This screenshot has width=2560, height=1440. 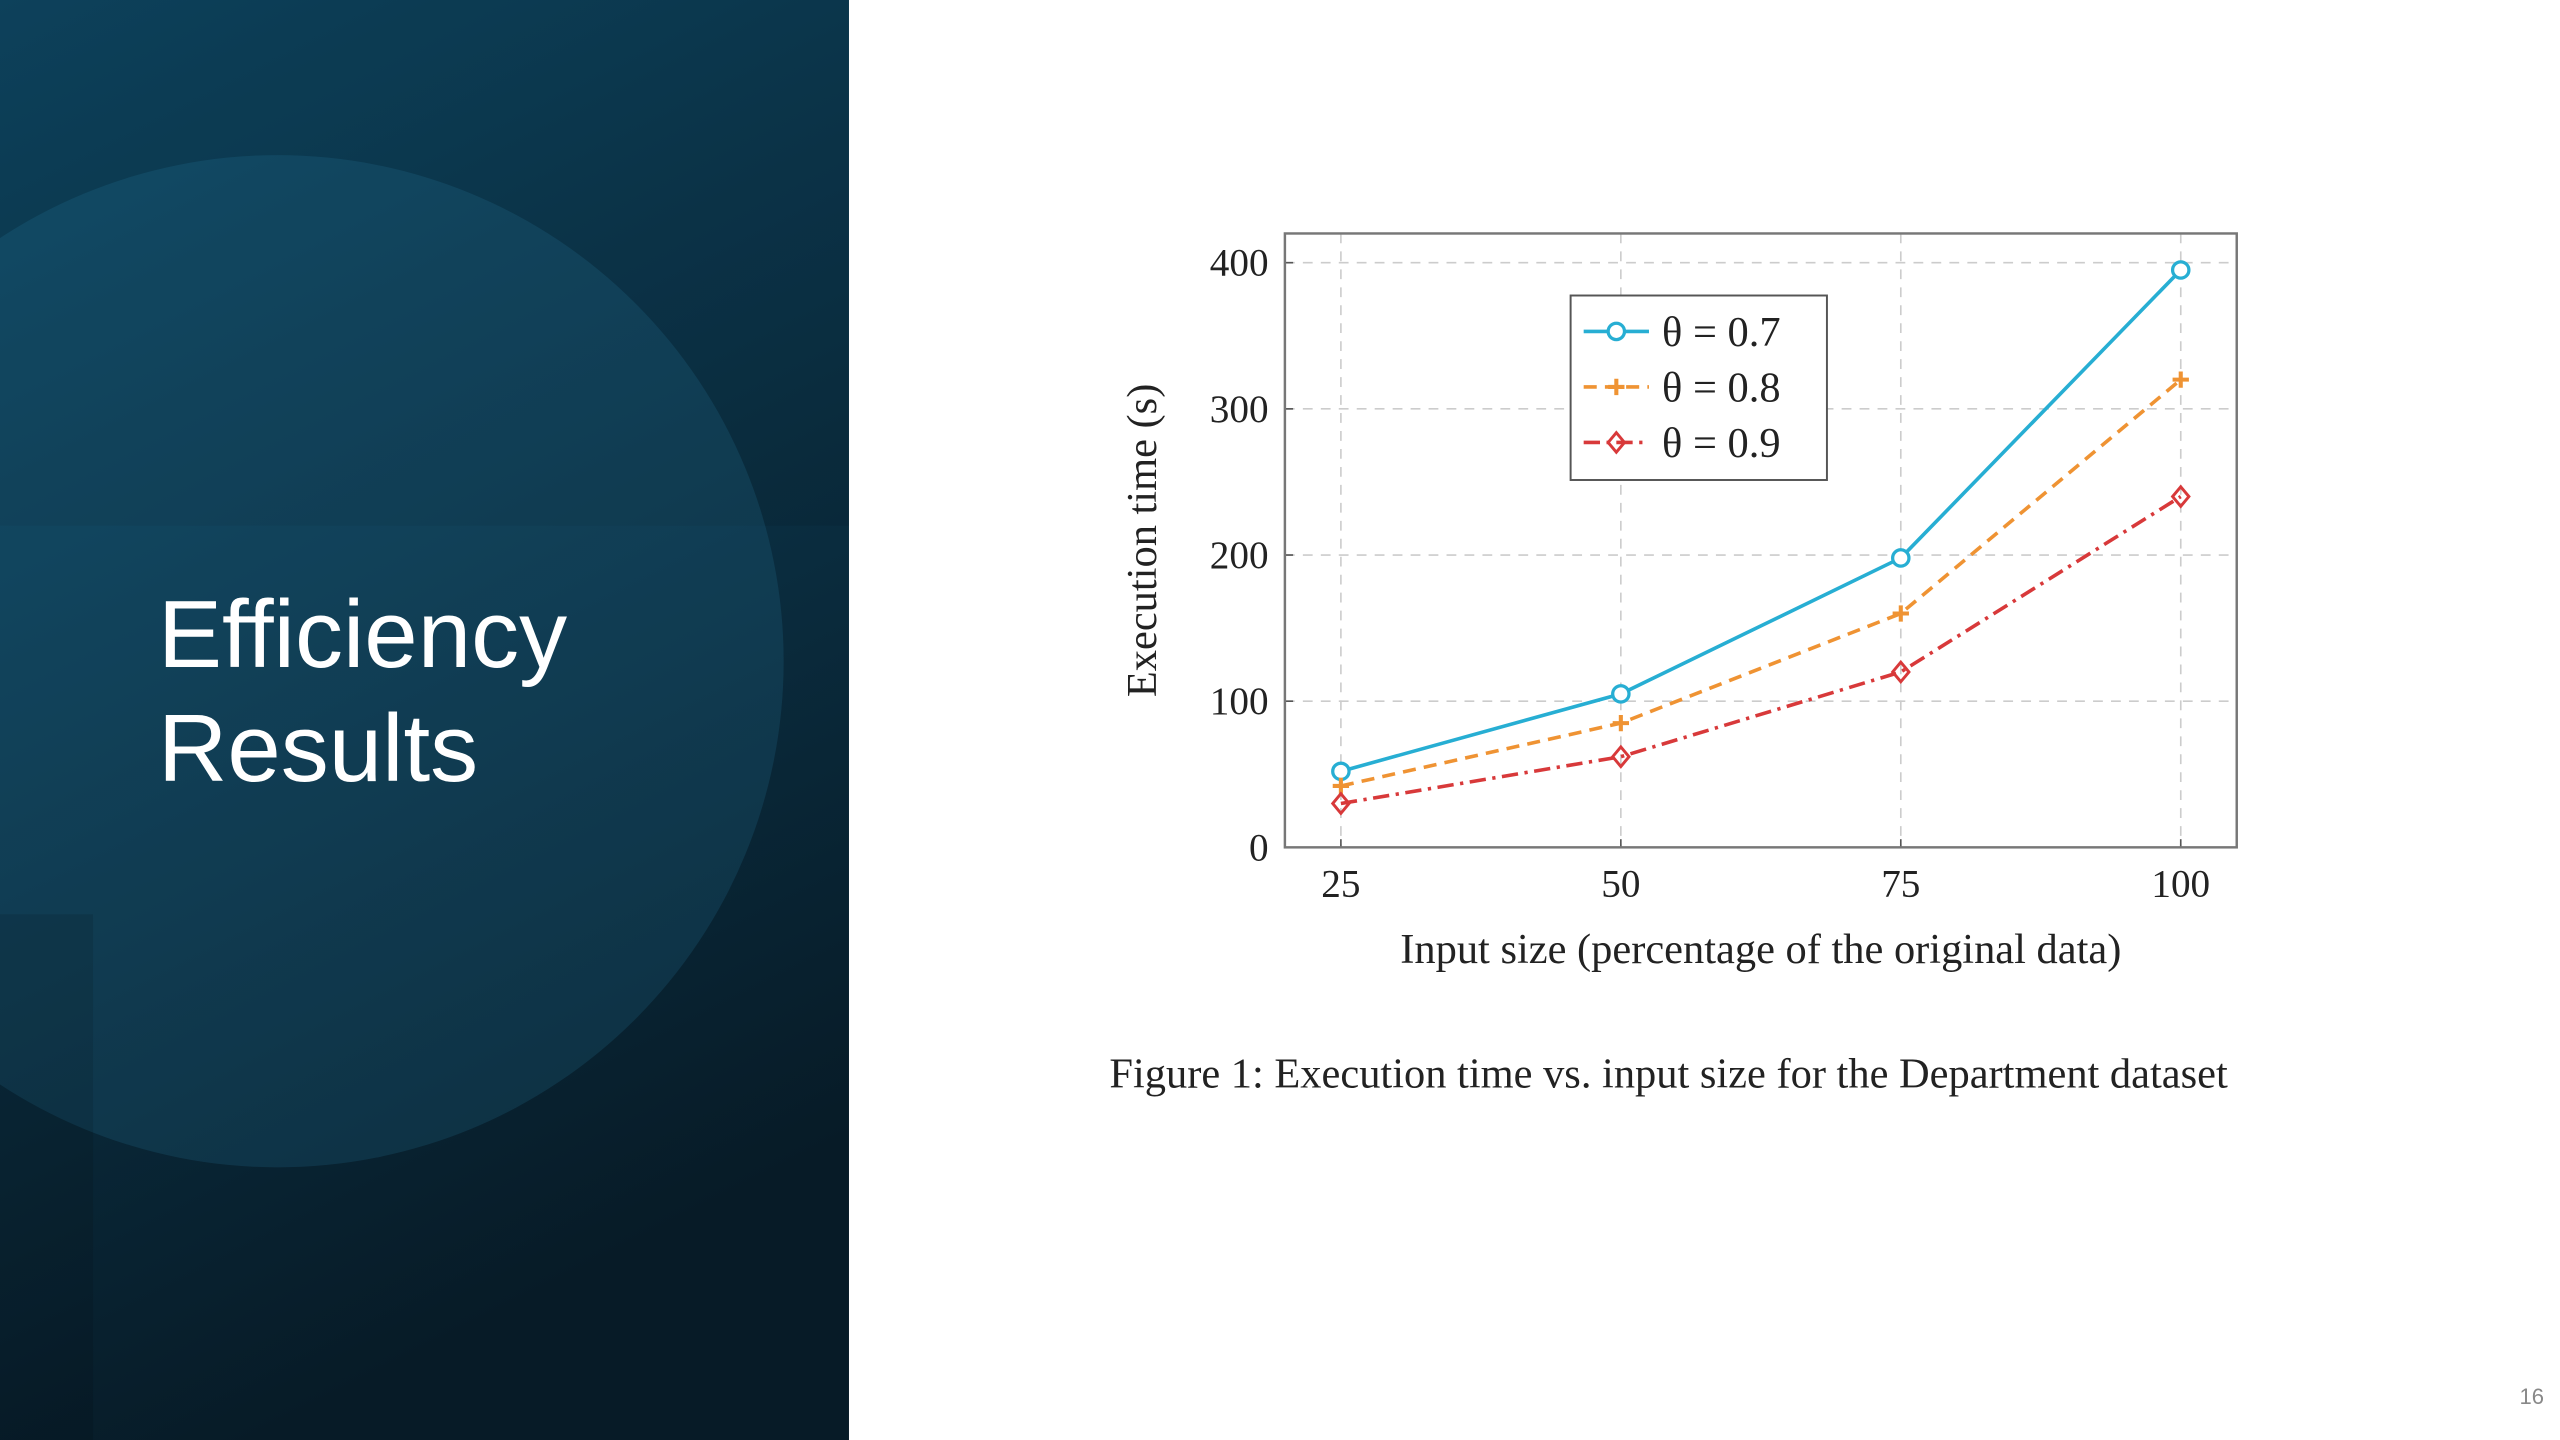 What do you see at coordinates (1239, 409) in the screenshot?
I see `y-tick-label: 300` at bounding box center [1239, 409].